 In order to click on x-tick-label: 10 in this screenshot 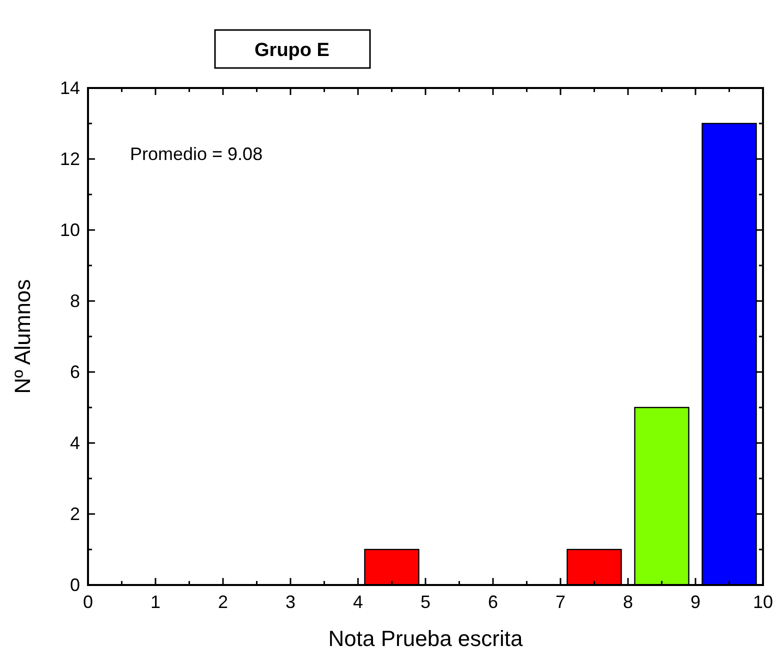, I will do `click(763, 602)`.